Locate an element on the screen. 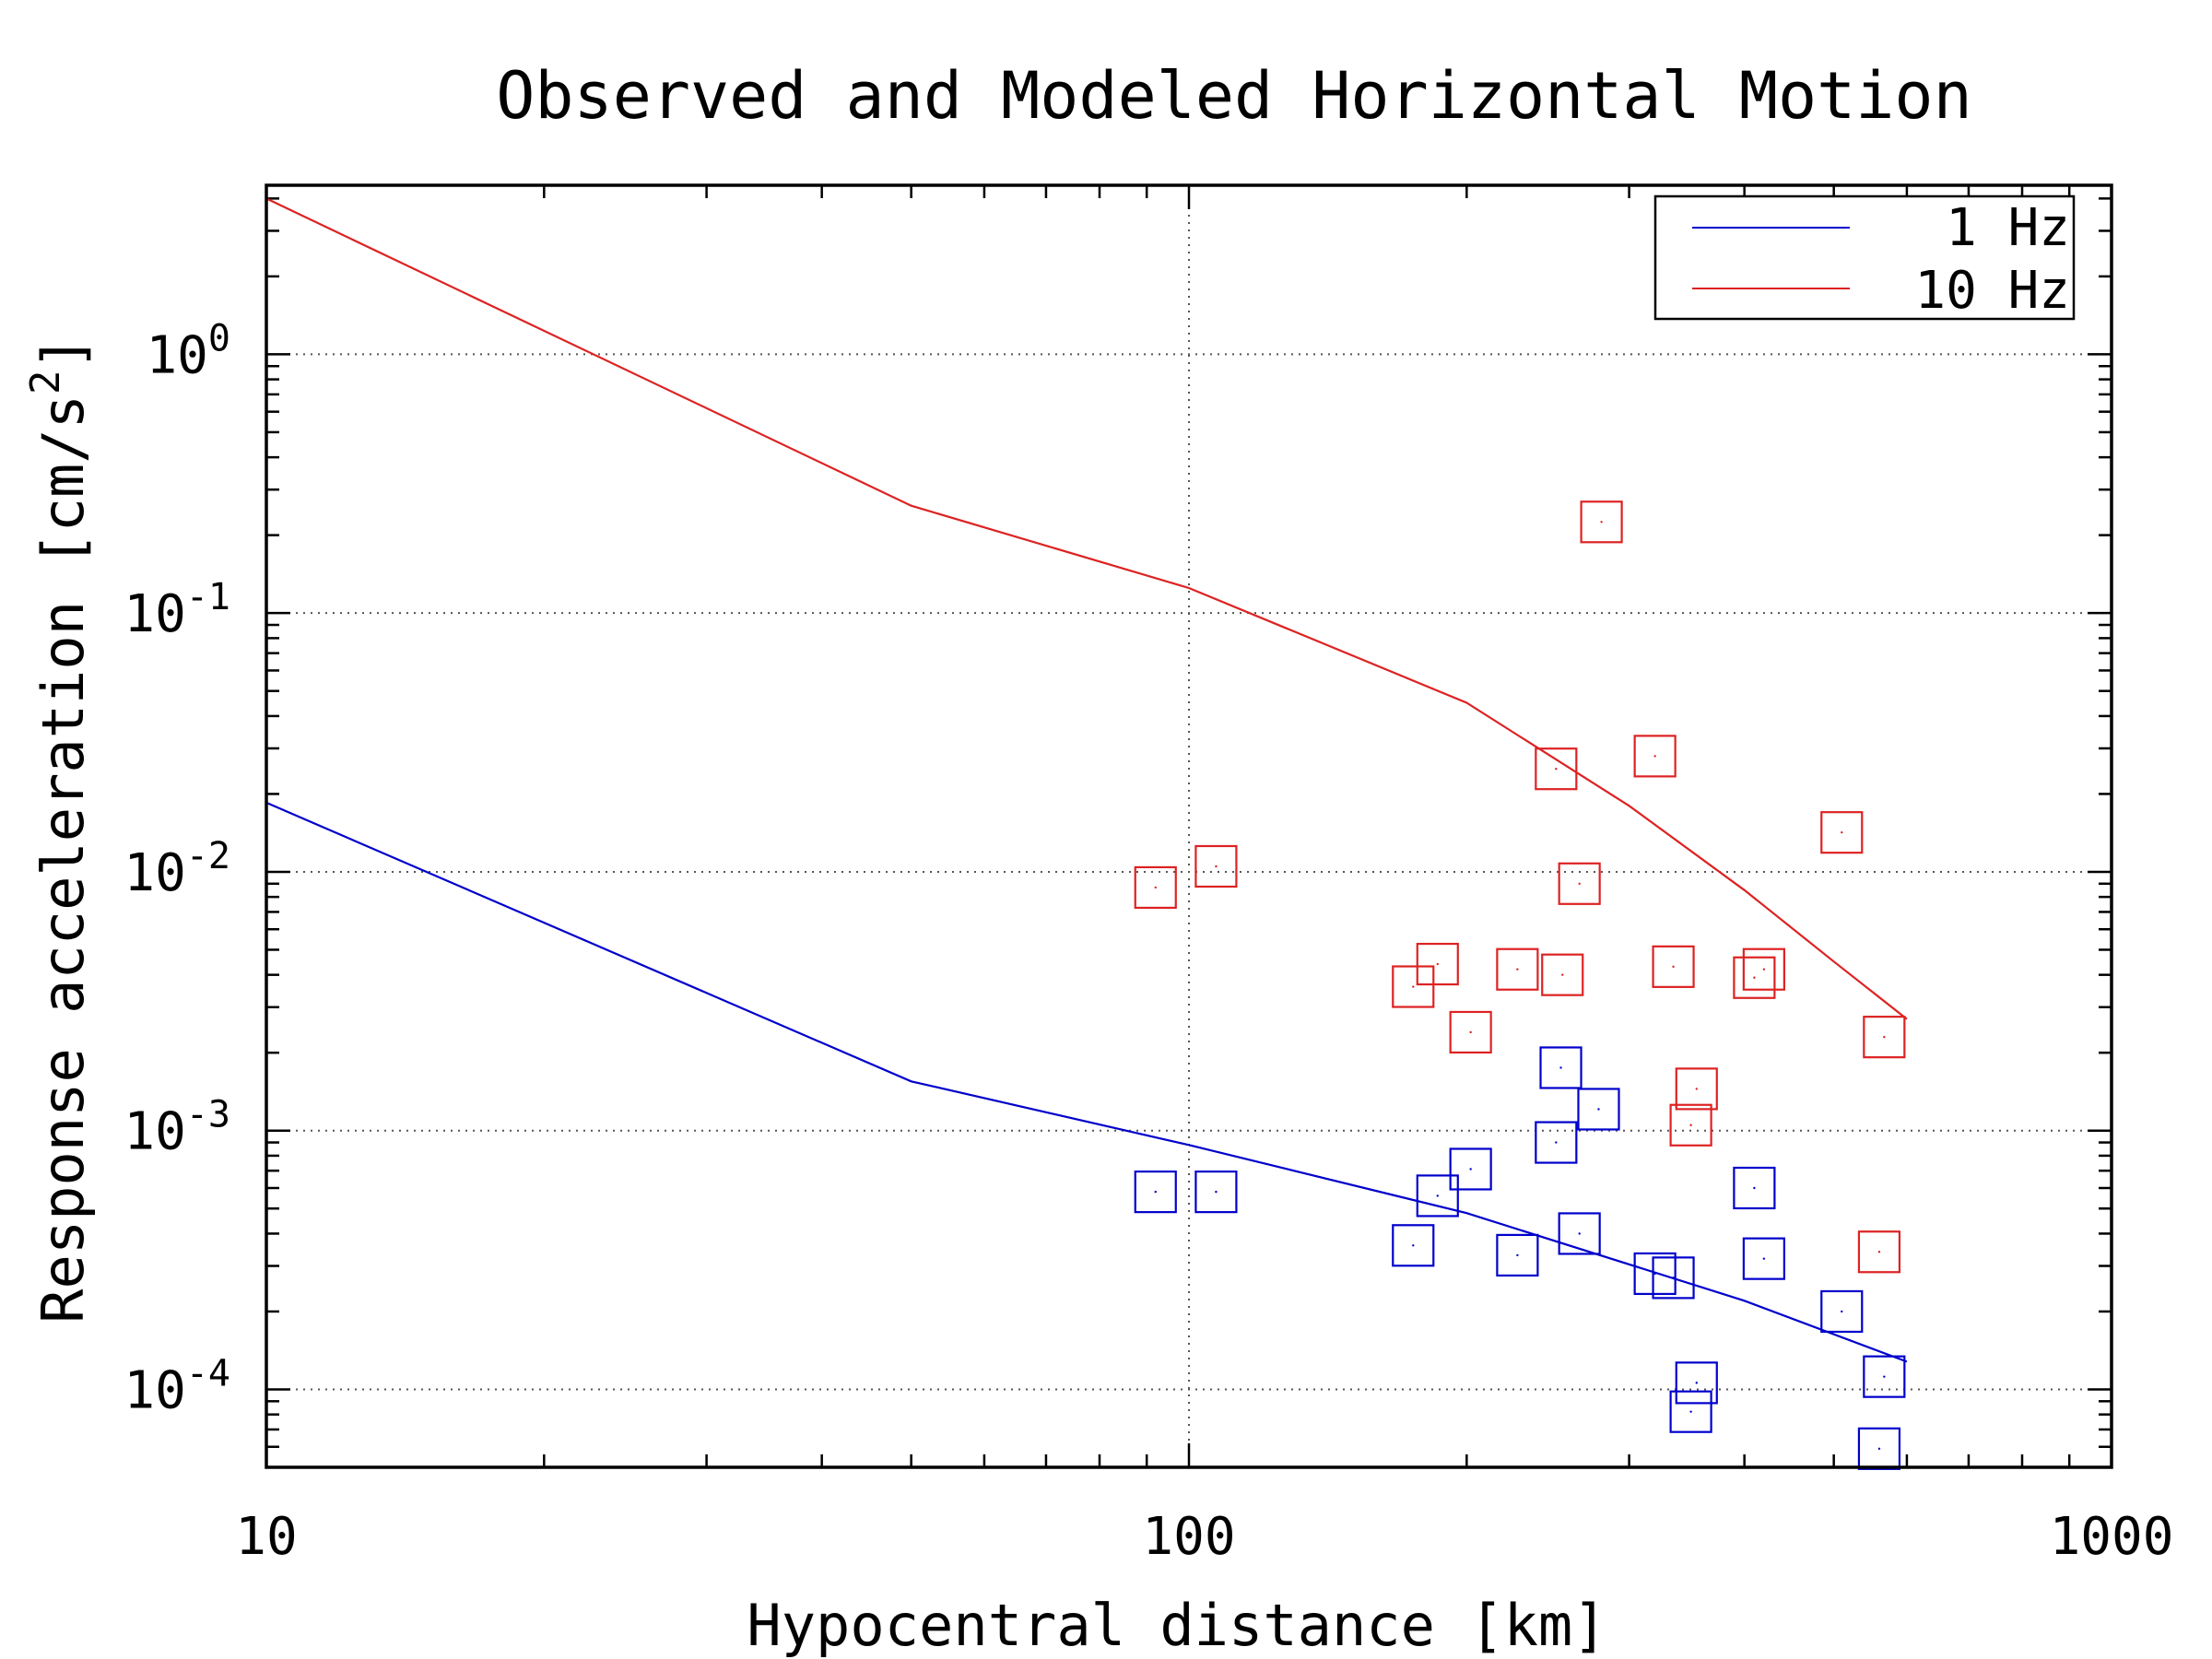  y-tick-label: 10⁻³ is located at coordinates (177, 1128).